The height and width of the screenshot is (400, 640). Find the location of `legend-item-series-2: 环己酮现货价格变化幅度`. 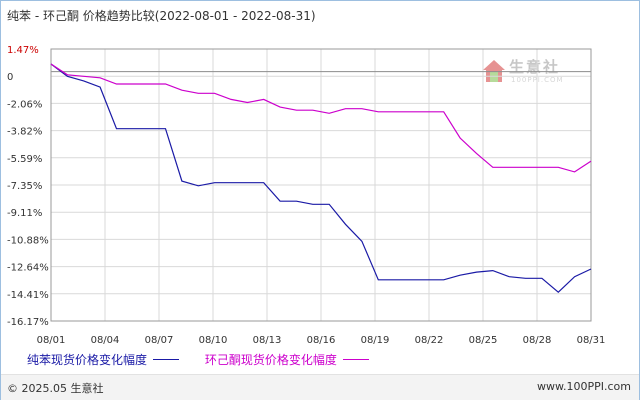

legend-item-series-2: 环己酮现货价格变化幅度 is located at coordinates (287, 359).